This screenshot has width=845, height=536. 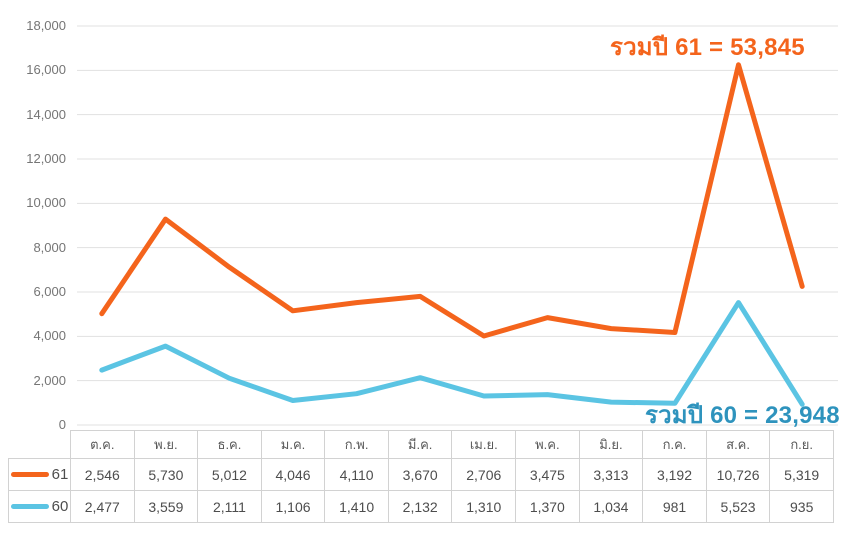 What do you see at coordinates (801, 474) in the screenshot?
I see `value-cell-61: 5,319` at bounding box center [801, 474].